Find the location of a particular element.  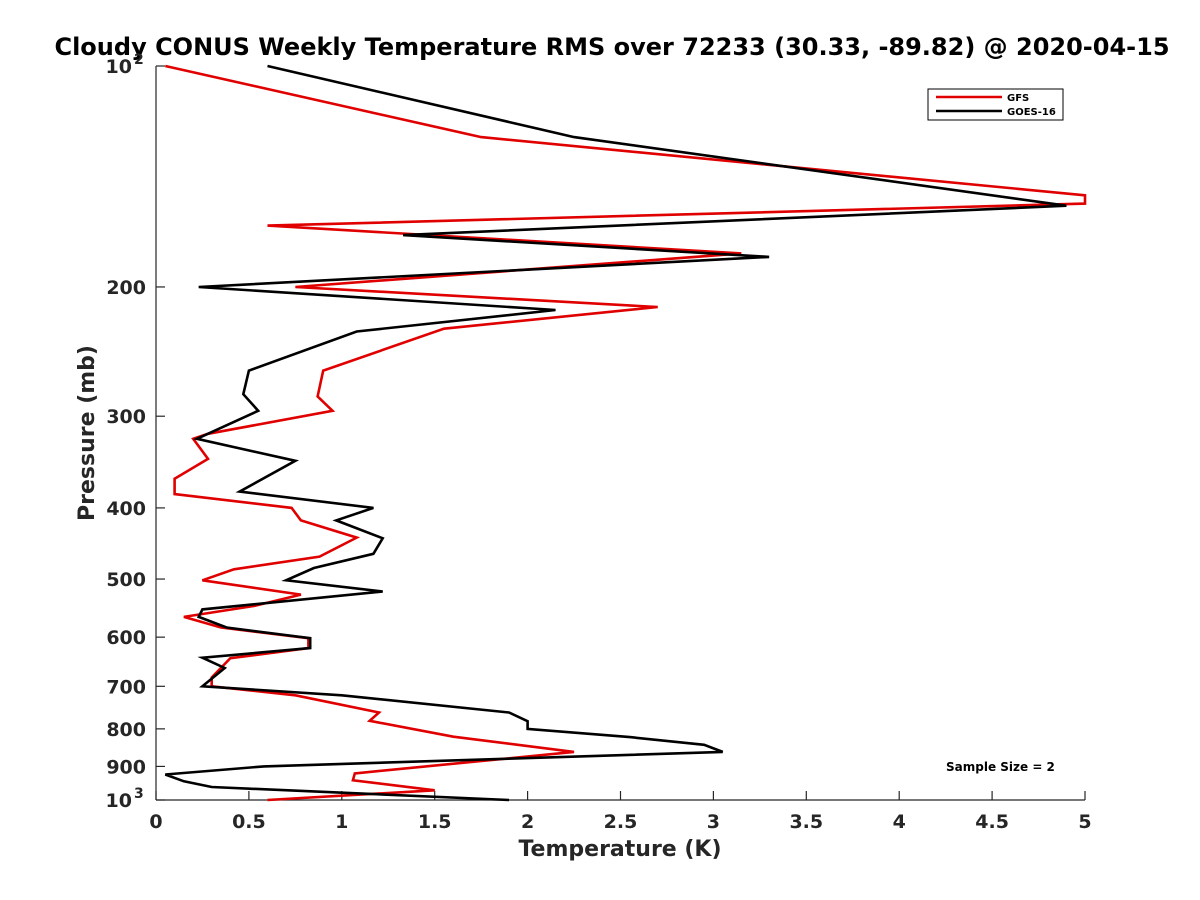

y-tick-label: 600 is located at coordinates (126, 638).